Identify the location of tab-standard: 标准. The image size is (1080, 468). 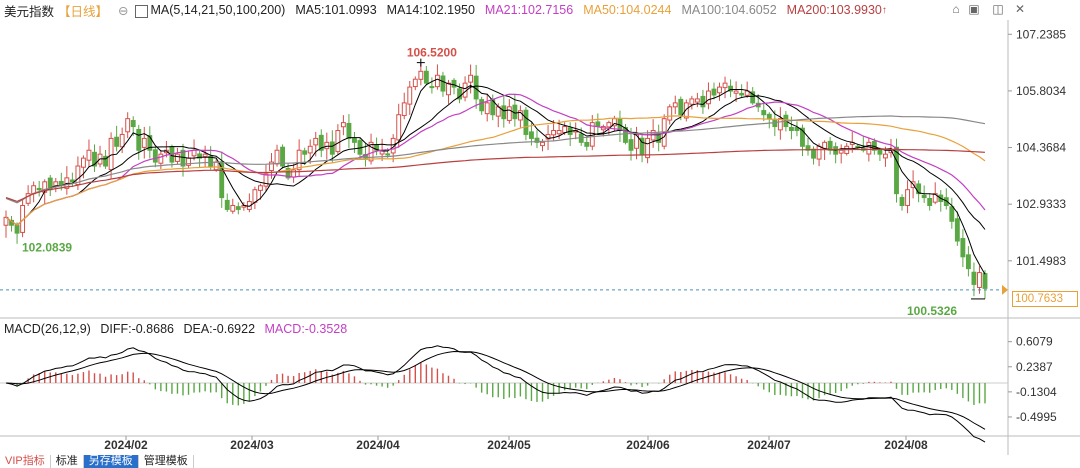
(67, 461).